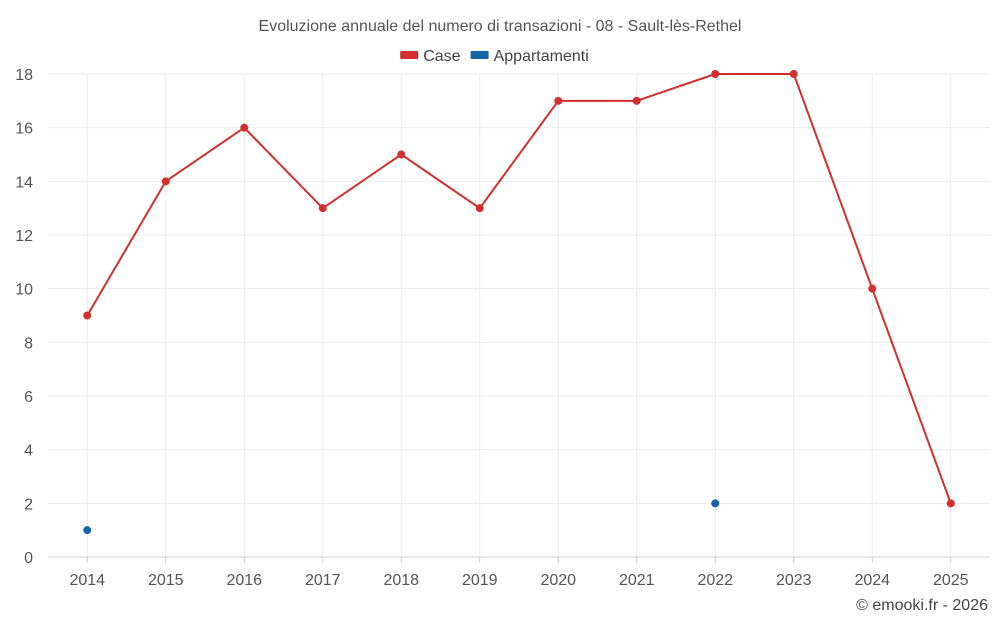  Describe the element at coordinates (24, 182) in the screenshot. I see `y-tick-label: 14` at that location.